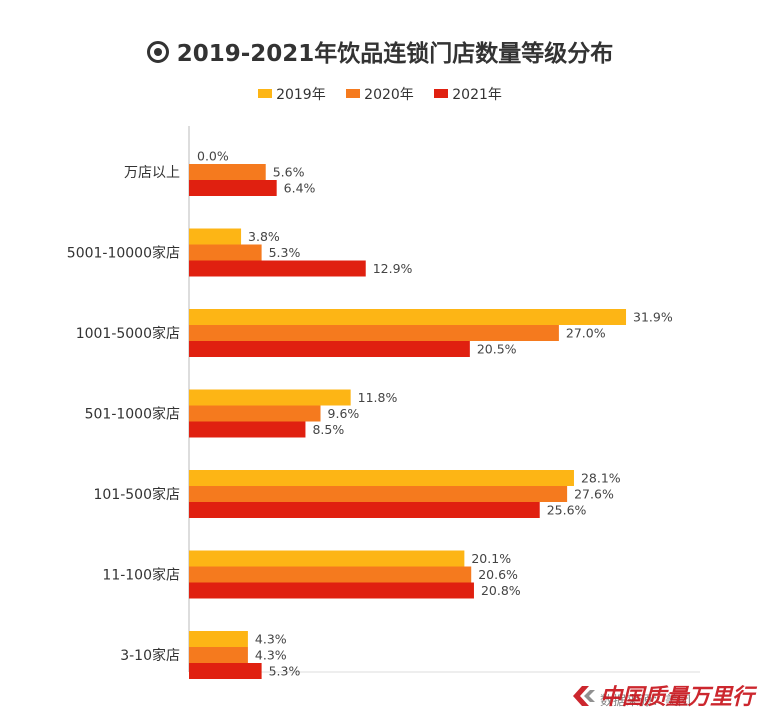 The image size is (760, 723). I want to click on target-icon, so click(157, 52).